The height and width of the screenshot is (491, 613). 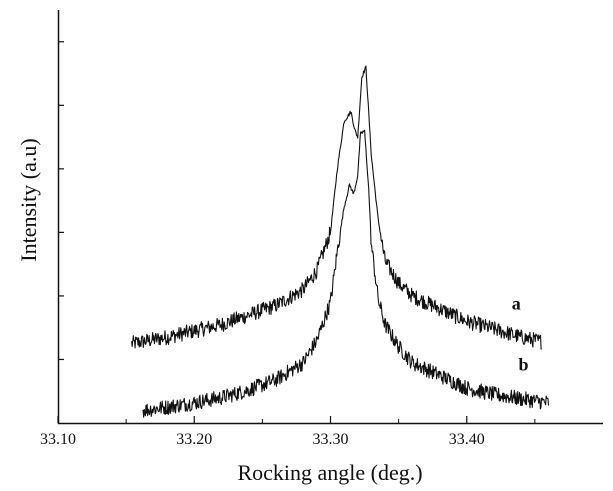 I want to click on x-tick-label: 33.10, so click(x=58, y=439).